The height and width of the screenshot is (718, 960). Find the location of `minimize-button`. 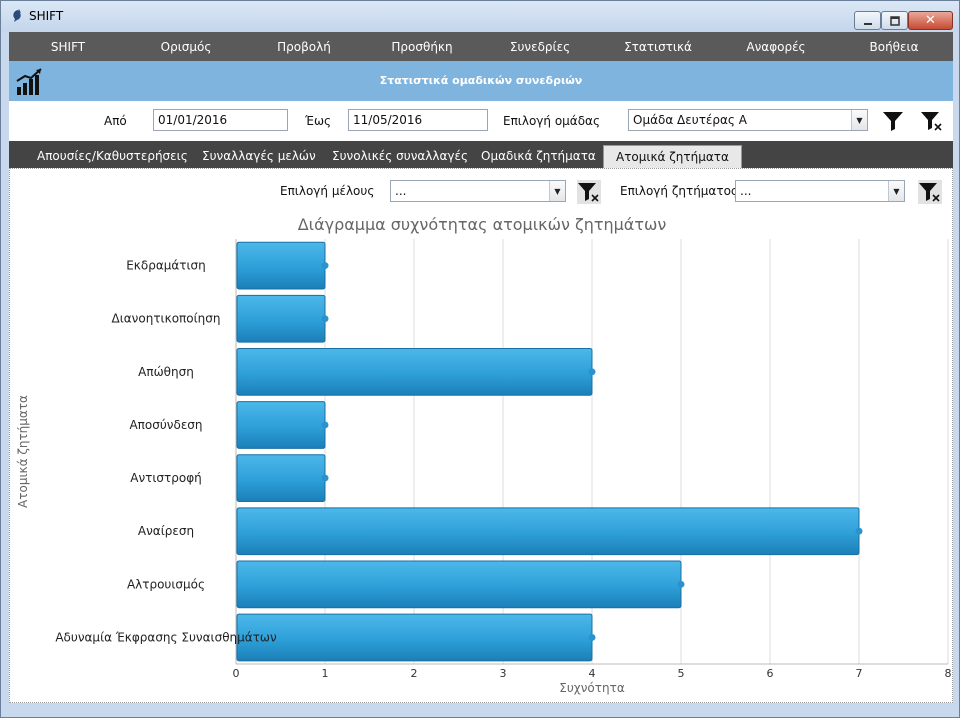

minimize-button is located at coordinates (867, 20).